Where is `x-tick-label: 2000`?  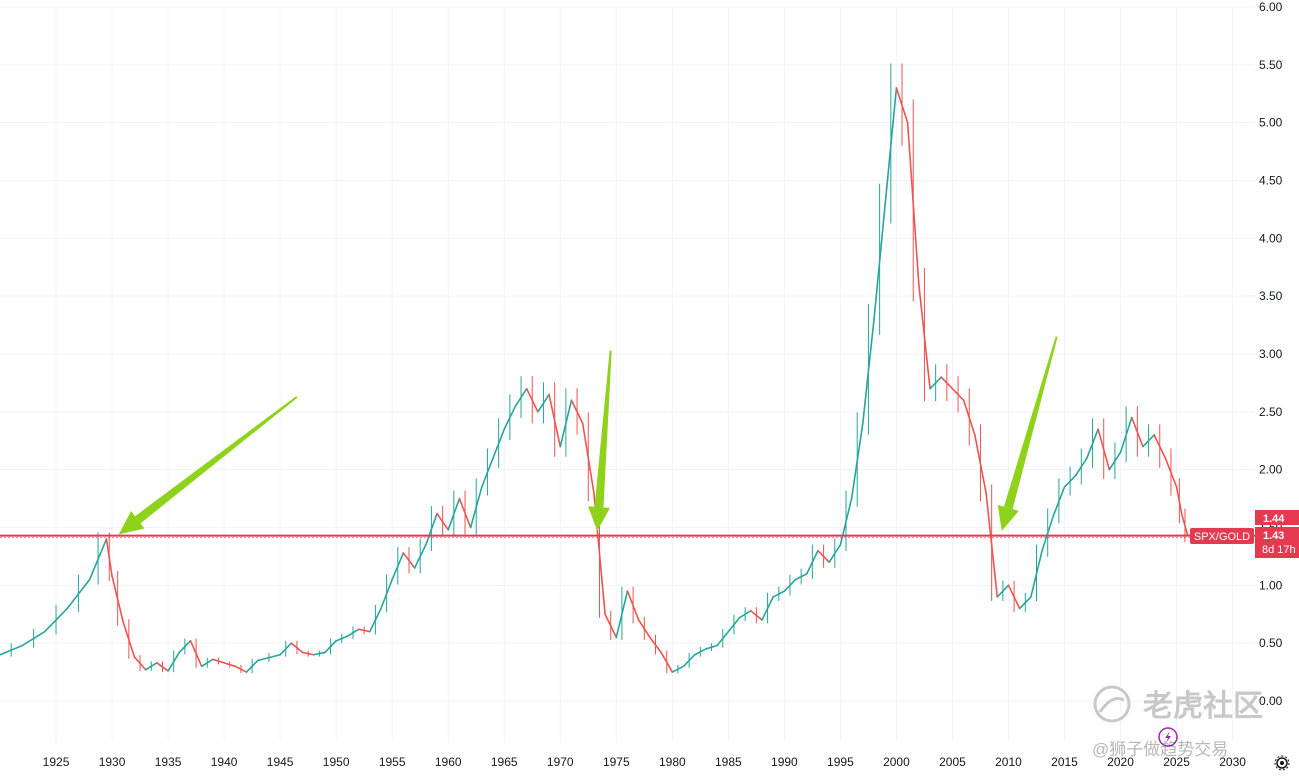
x-tick-label: 2000 is located at coordinates (896, 762).